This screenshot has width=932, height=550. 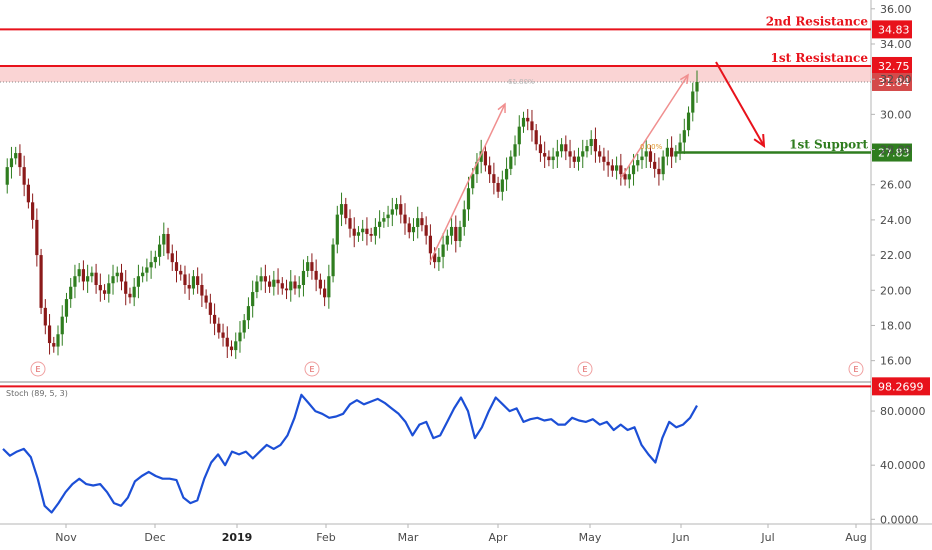 What do you see at coordinates (435, 73) in the screenshot?
I see `resistance-zone` at bounding box center [435, 73].